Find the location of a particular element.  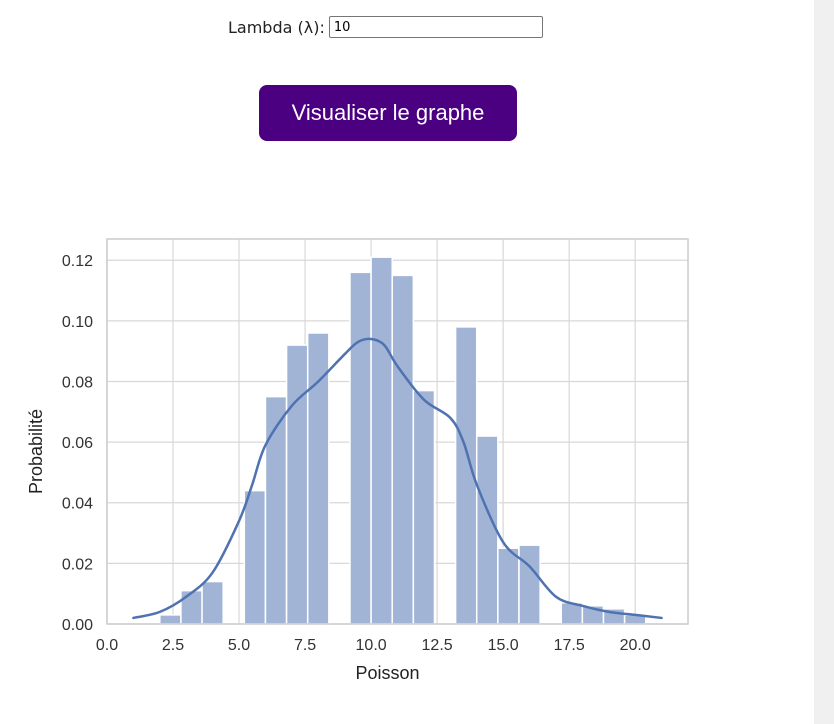

x-tick-label: 5.0 is located at coordinates (239, 645).